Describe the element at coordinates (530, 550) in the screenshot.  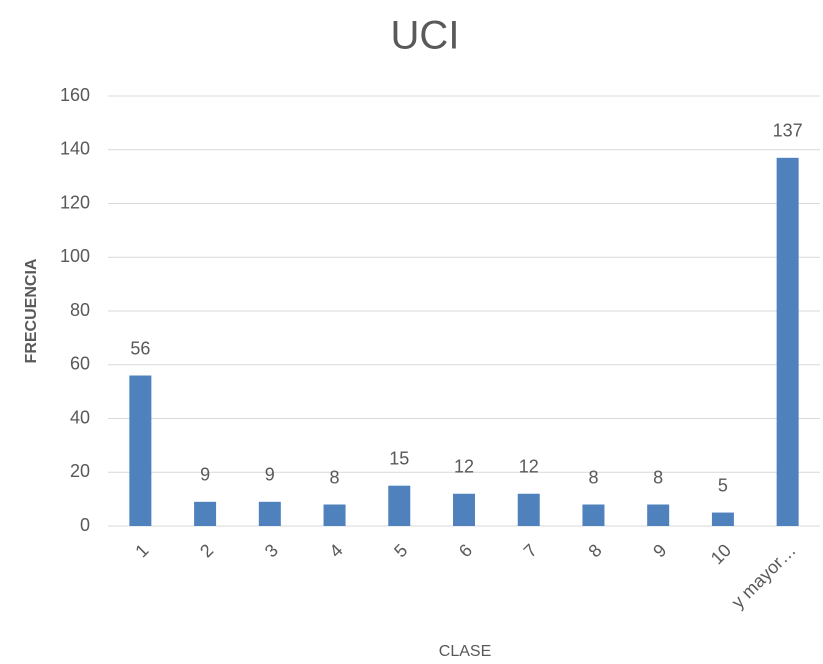
I see `x-tick-label: 7` at that location.